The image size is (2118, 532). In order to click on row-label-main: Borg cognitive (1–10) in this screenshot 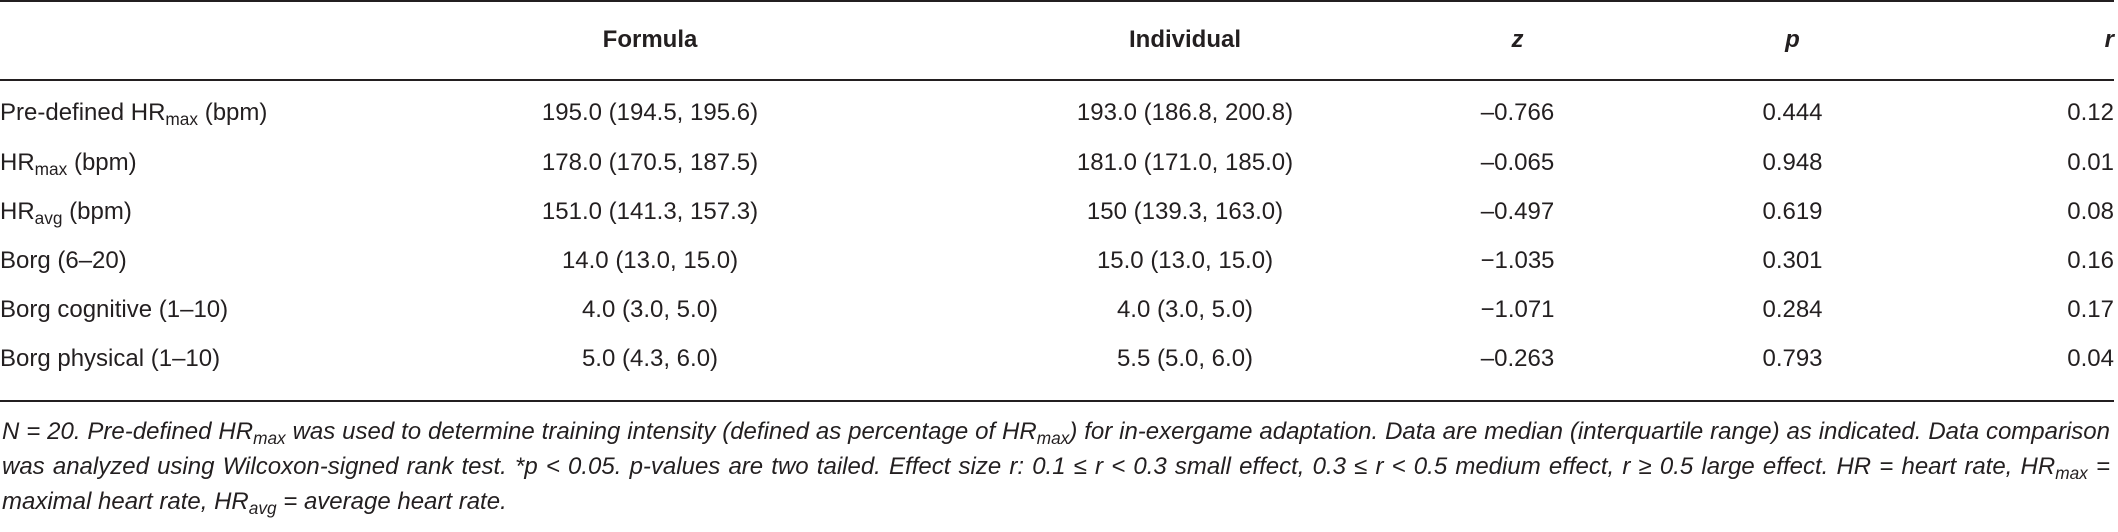, I will do `click(114, 309)`.